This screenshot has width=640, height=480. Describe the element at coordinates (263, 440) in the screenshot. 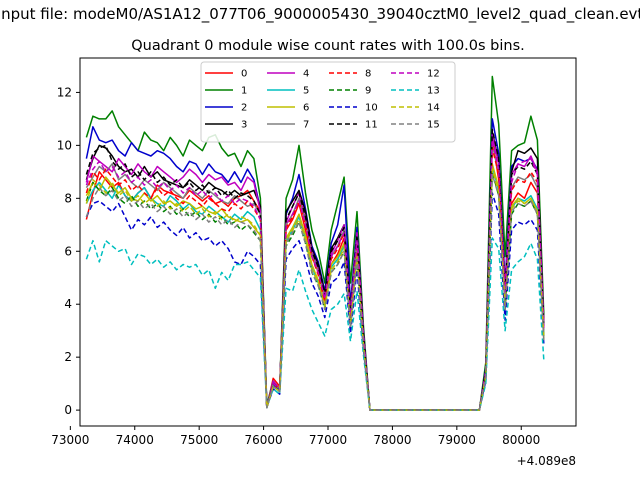

I see `x-tick-label: 76000` at that location.